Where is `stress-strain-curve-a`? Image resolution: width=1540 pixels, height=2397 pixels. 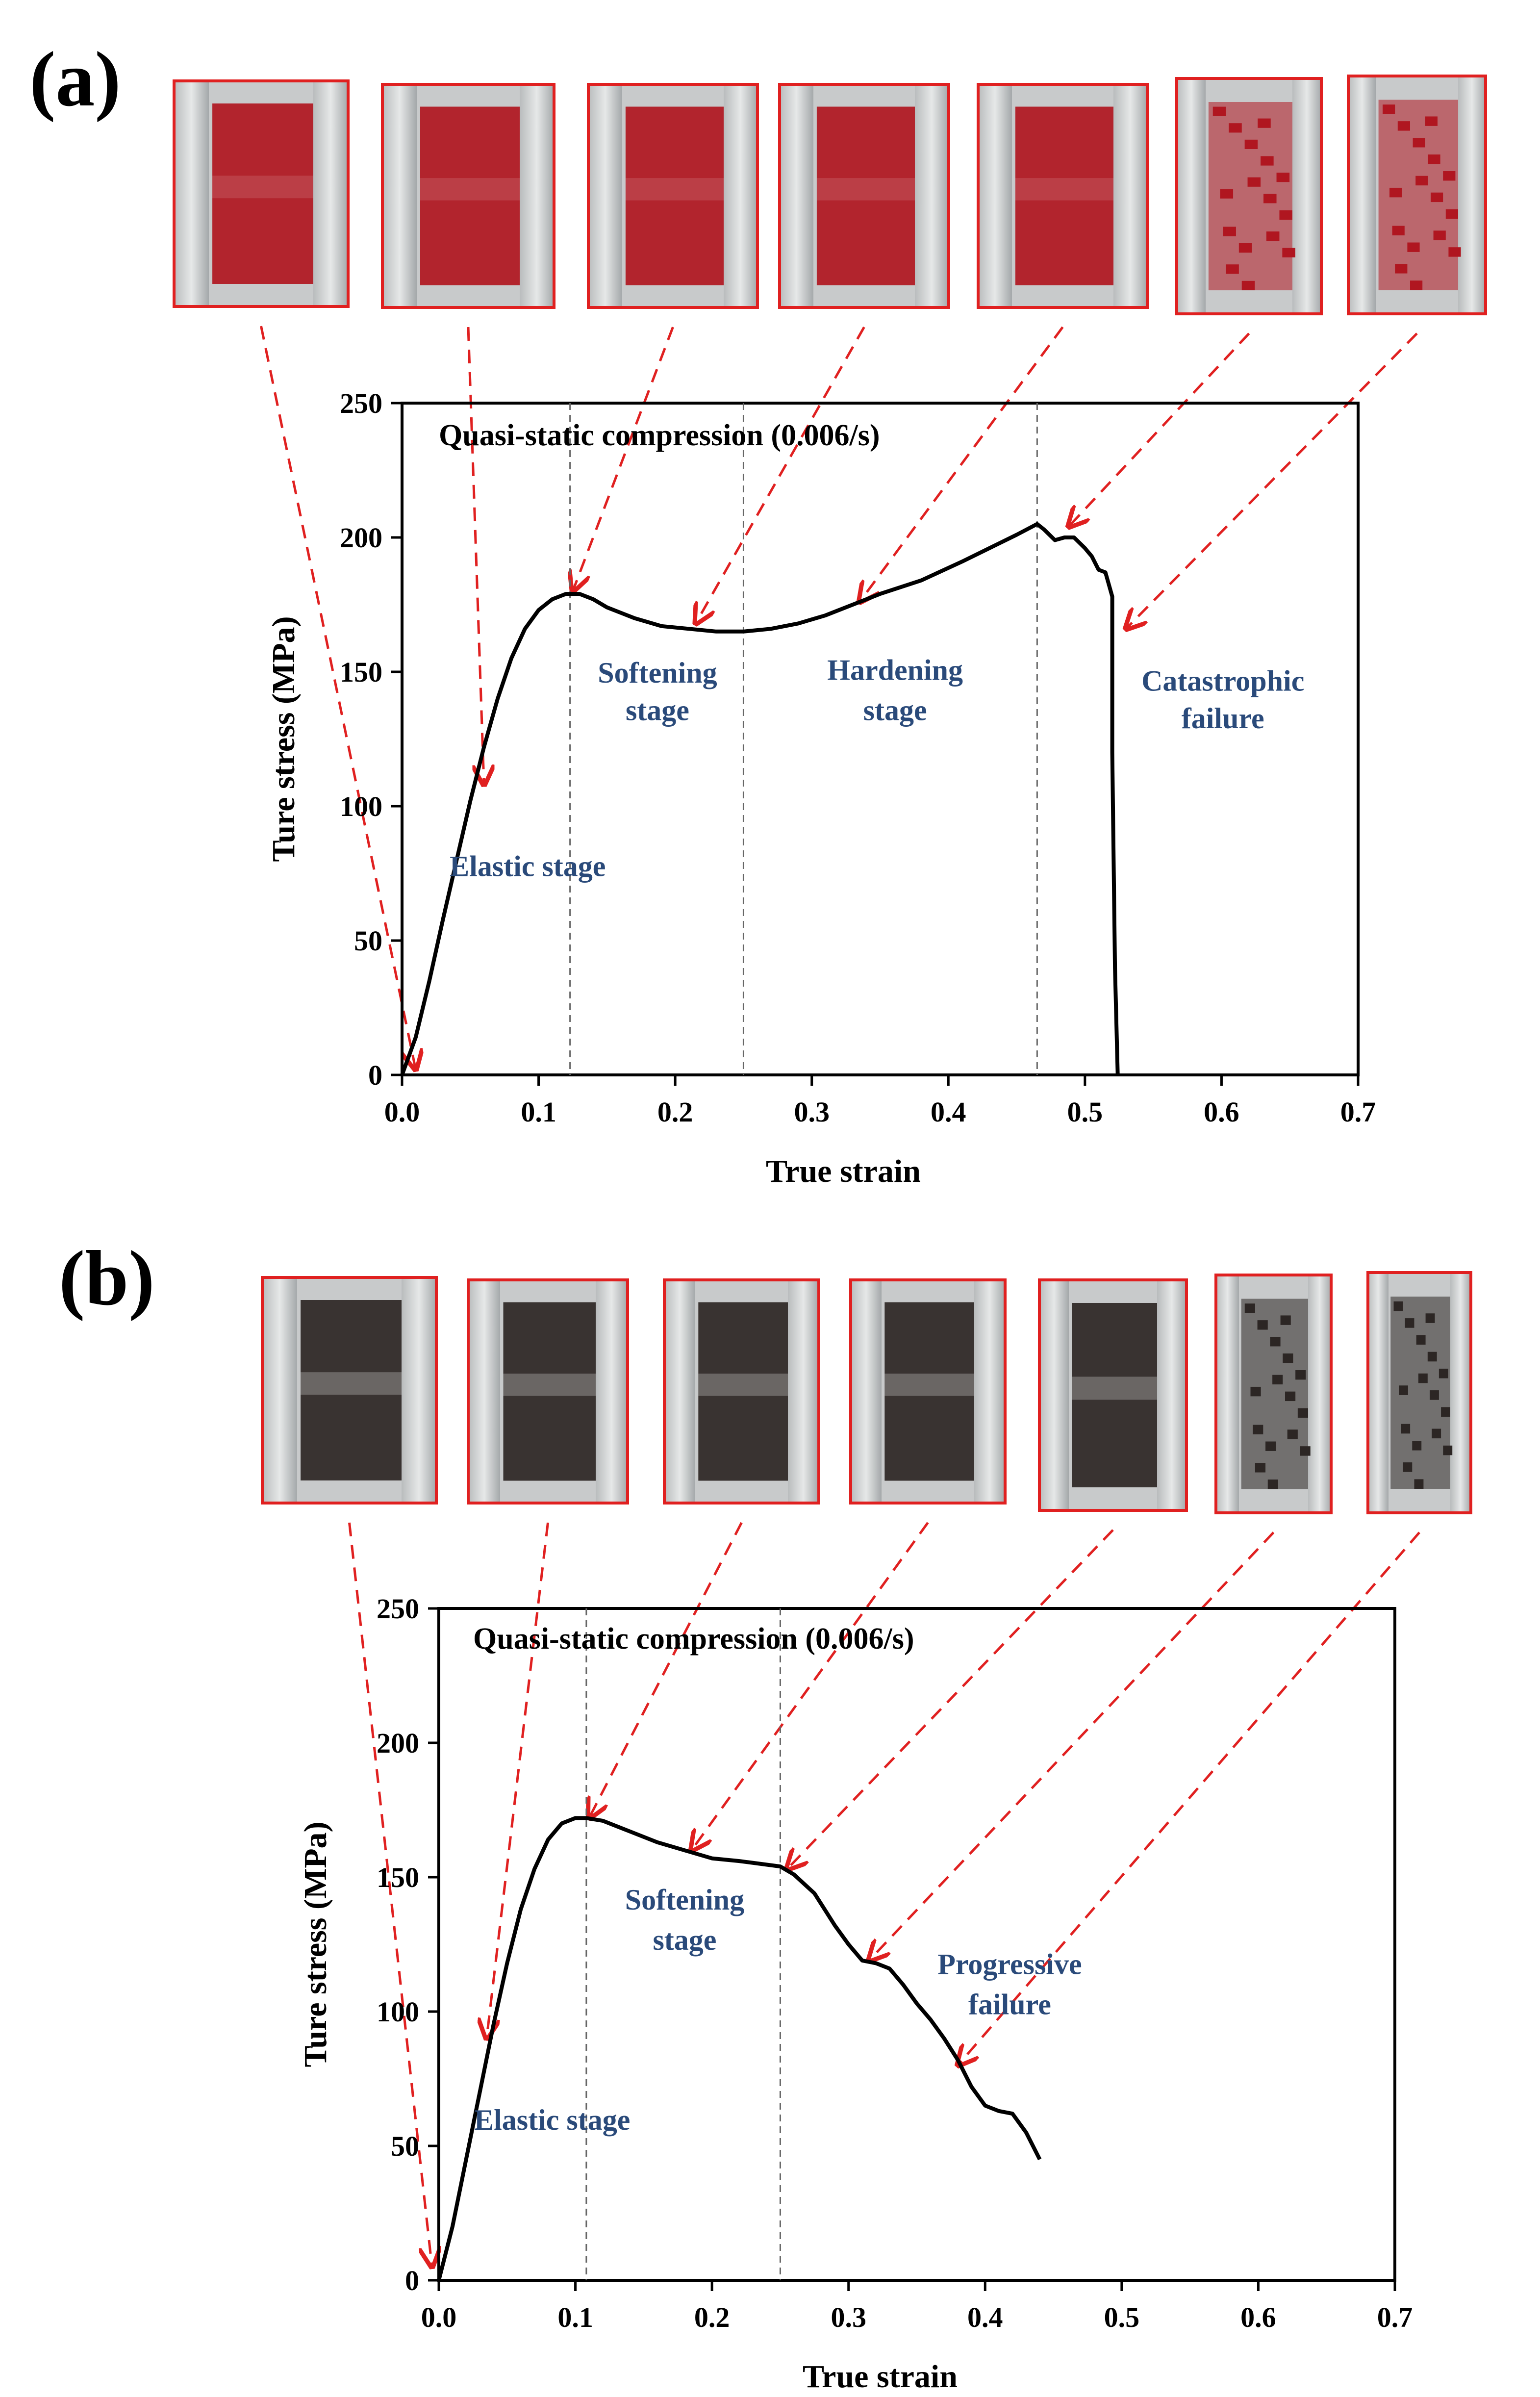 stress-strain-curve-a is located at coordinates (760, 799).